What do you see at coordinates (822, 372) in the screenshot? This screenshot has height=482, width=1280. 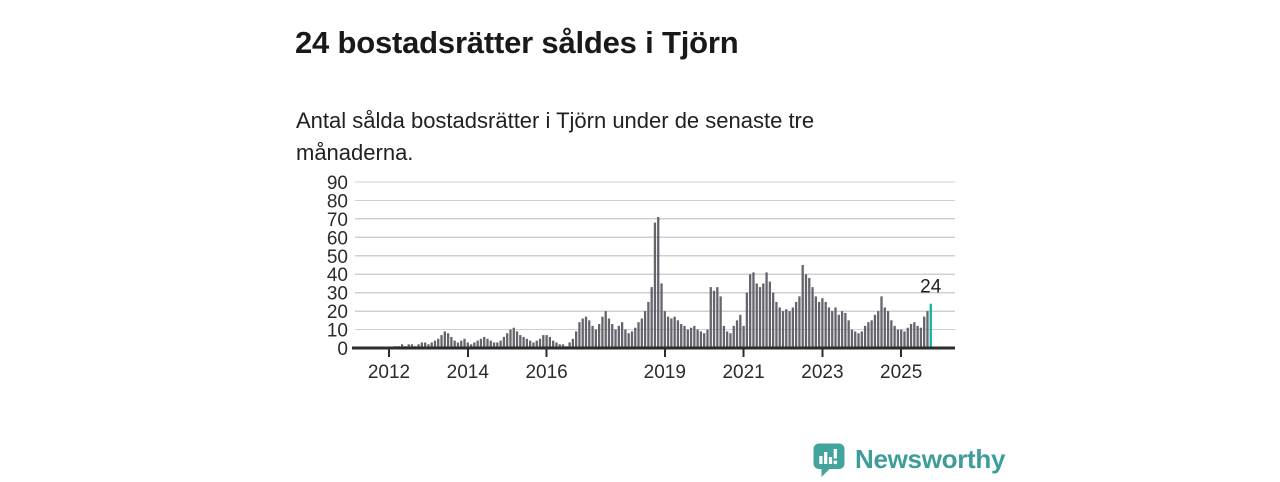 I see `x-axis-label: 2023` at bounding box center [822, 372].